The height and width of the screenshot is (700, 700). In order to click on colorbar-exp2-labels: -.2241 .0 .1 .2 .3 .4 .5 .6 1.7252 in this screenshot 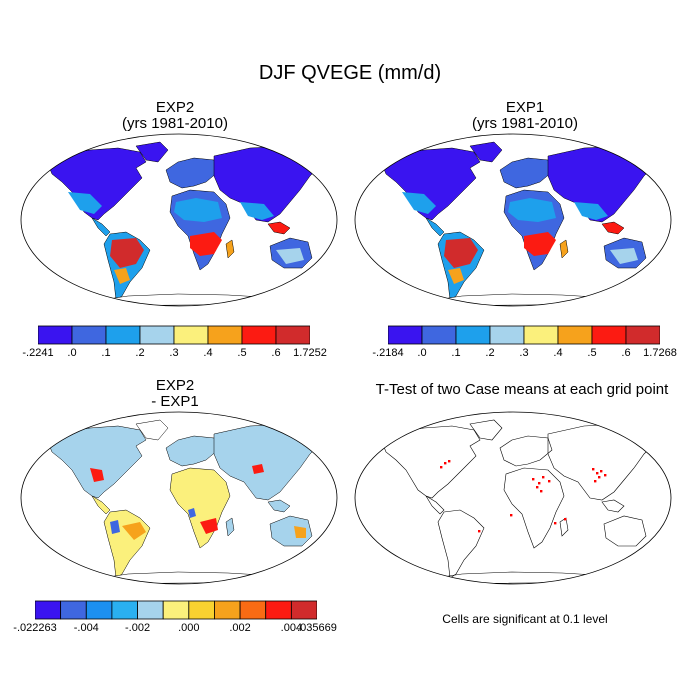, I will do `click(174, 354)`.